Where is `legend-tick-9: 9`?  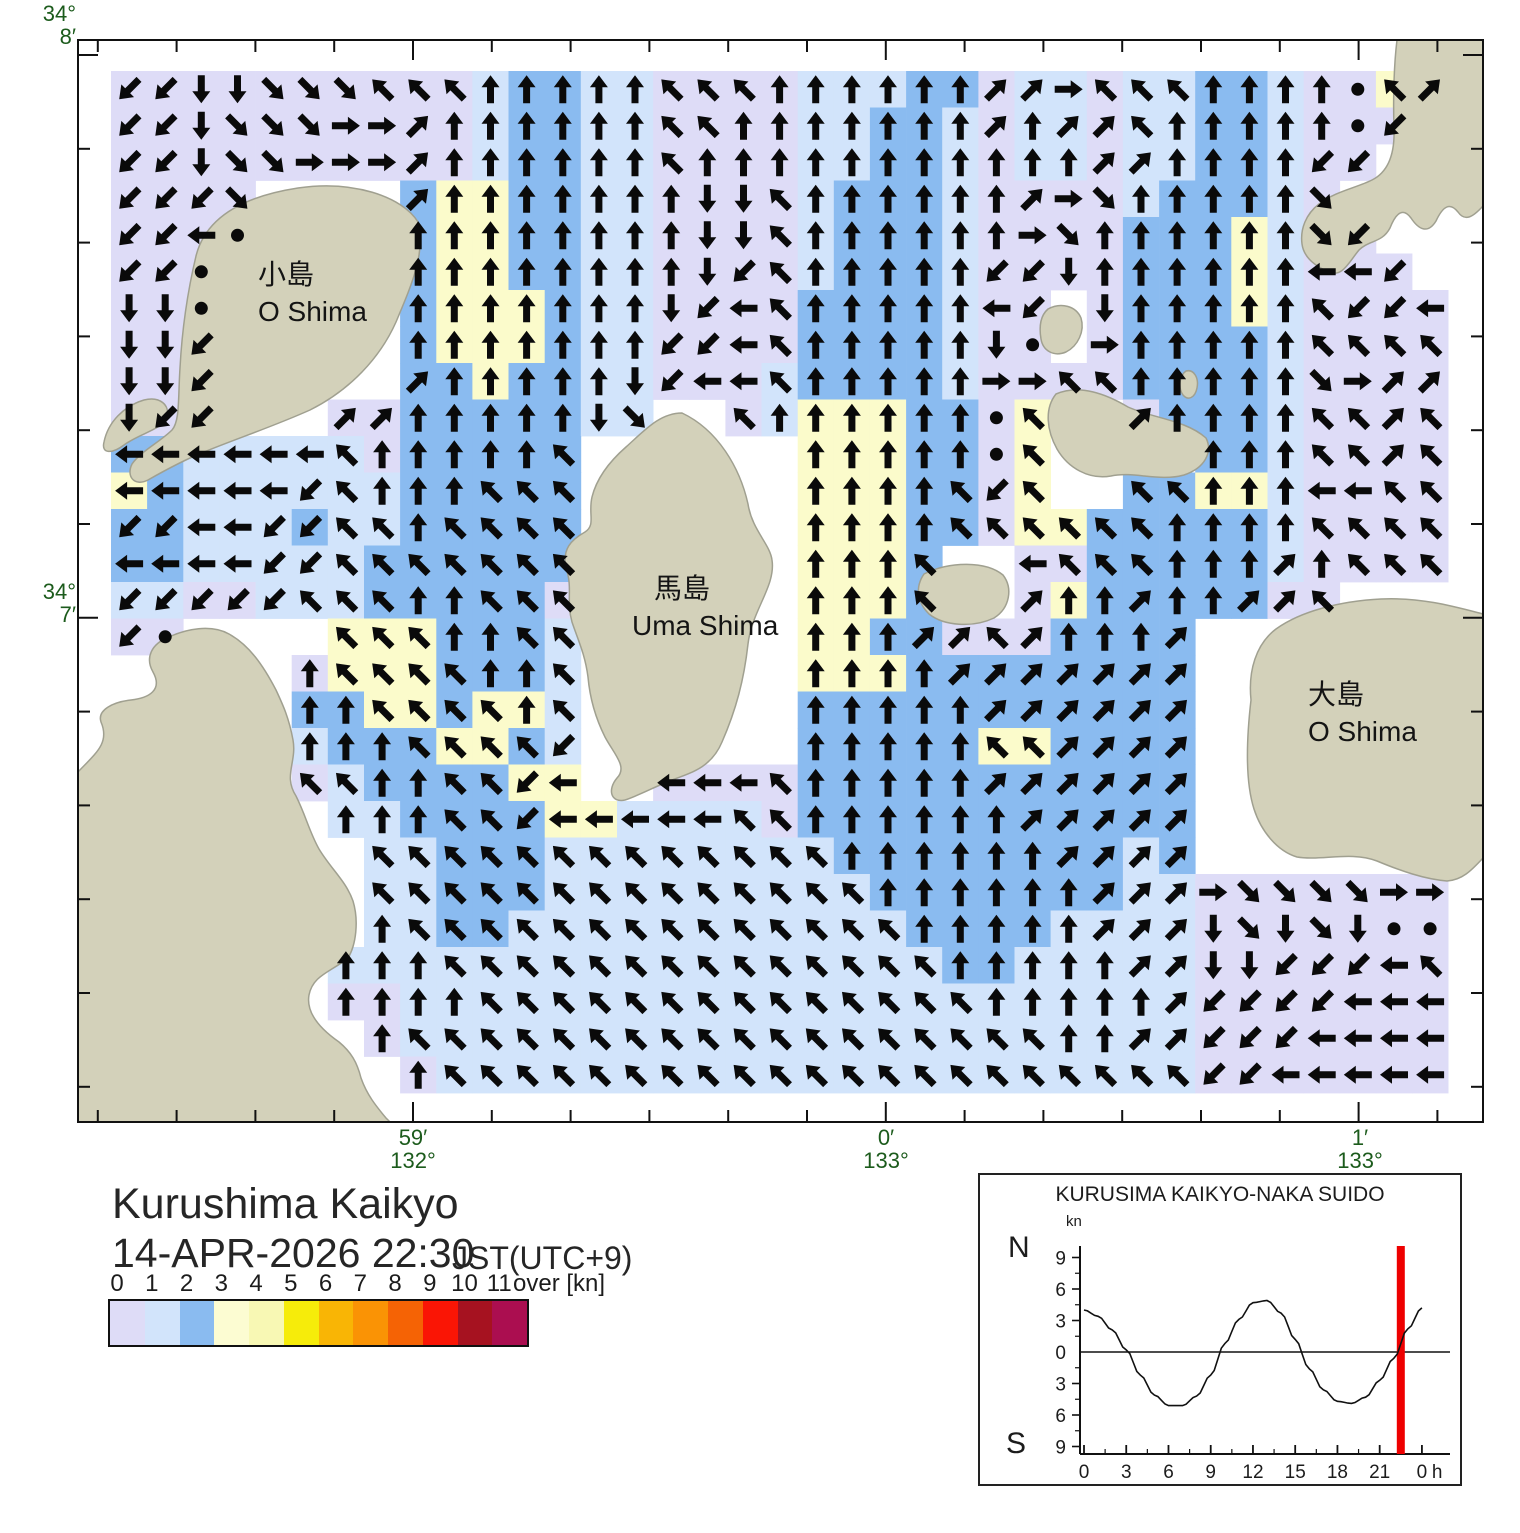 legend-tick-9: 9 is located at coordinates (430, 1283).